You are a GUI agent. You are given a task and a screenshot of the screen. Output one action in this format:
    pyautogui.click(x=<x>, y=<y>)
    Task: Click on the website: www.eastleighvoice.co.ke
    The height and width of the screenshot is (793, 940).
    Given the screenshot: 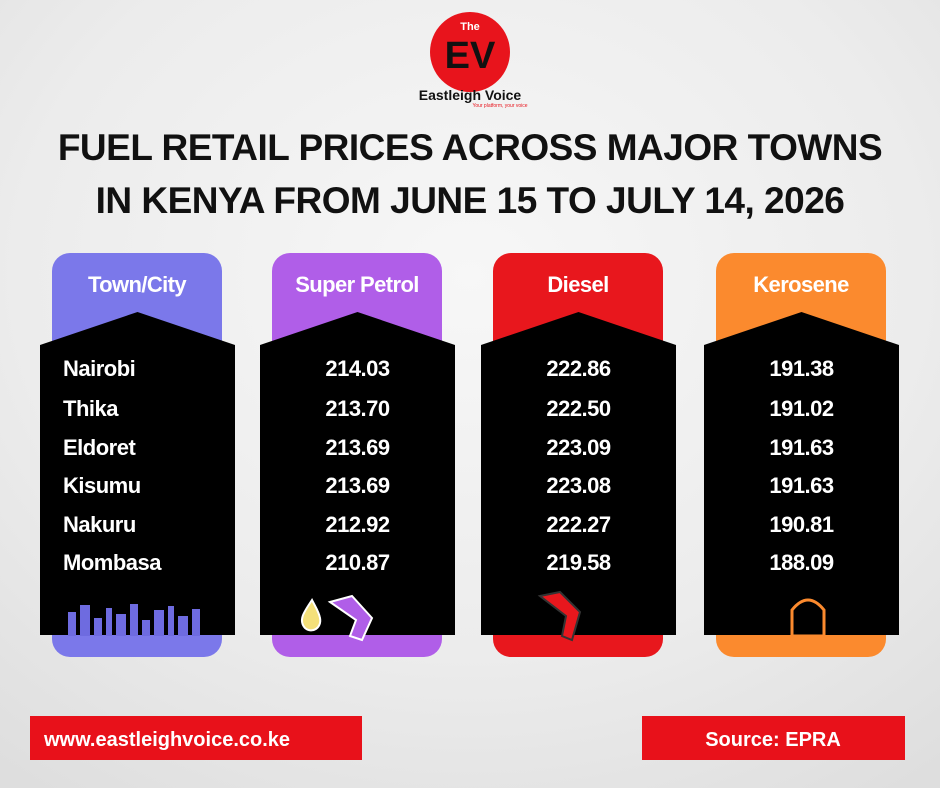 What is the action you would take?
    pyautogui.click(x=166, y=740)
    